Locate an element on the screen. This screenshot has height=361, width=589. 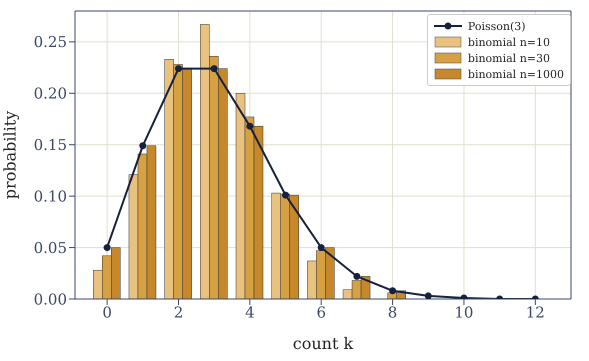
legend-label: binomial n=30 is located at coordinates (509, 58).